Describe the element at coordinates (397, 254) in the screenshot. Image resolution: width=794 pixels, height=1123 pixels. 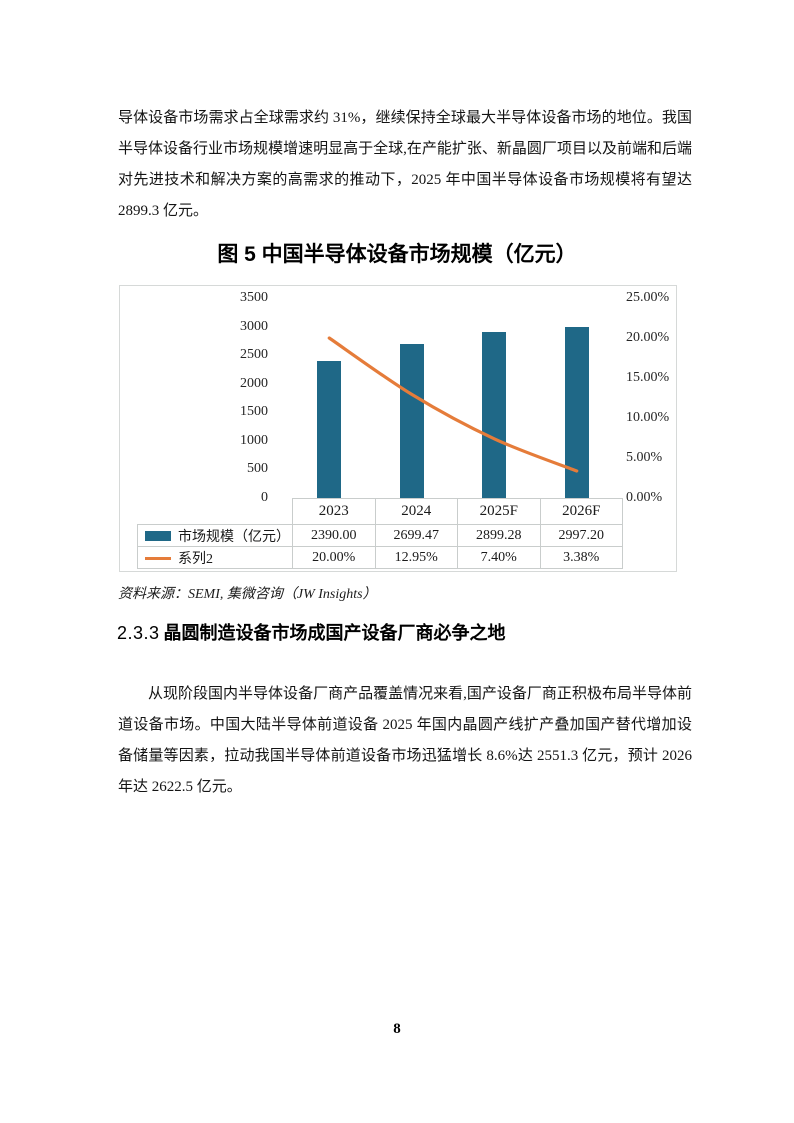
I see `figure-caption: 图 5 中国半导体设备市场规模（亿元）` at that location.